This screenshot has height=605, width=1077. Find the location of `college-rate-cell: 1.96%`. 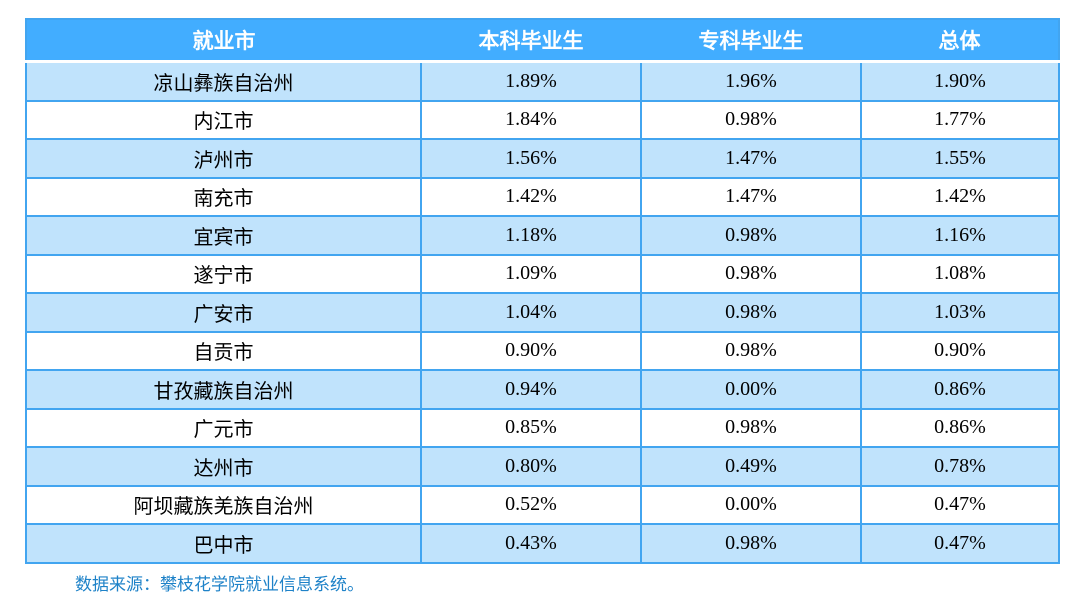

college-rate-cell: 1.96% is located at coordinates (751, 81).